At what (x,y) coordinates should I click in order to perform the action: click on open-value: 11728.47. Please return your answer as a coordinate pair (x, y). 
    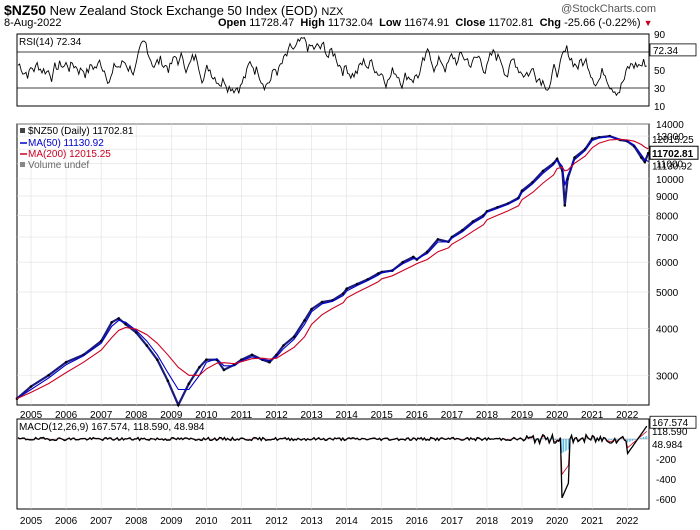
    Looking at the image, I should click on (272, 23).